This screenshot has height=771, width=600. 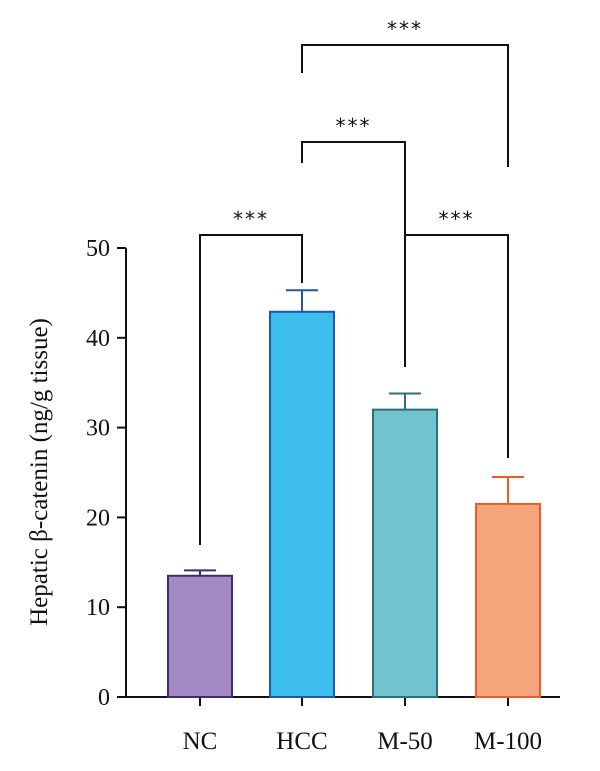 I want to click on y-tick-label-20: 20, so click(x=98, y=518).